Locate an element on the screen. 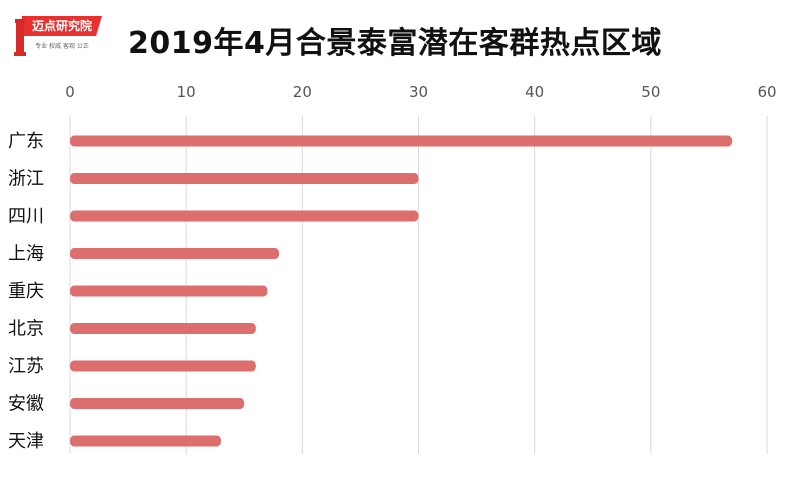 The height and width of the screenshot is (481, 800). header: 迈点研究院 专业 权威 客观 公正 2019年4月合景泰富潜在客群热点区域 is located at coordinates (400, 36).